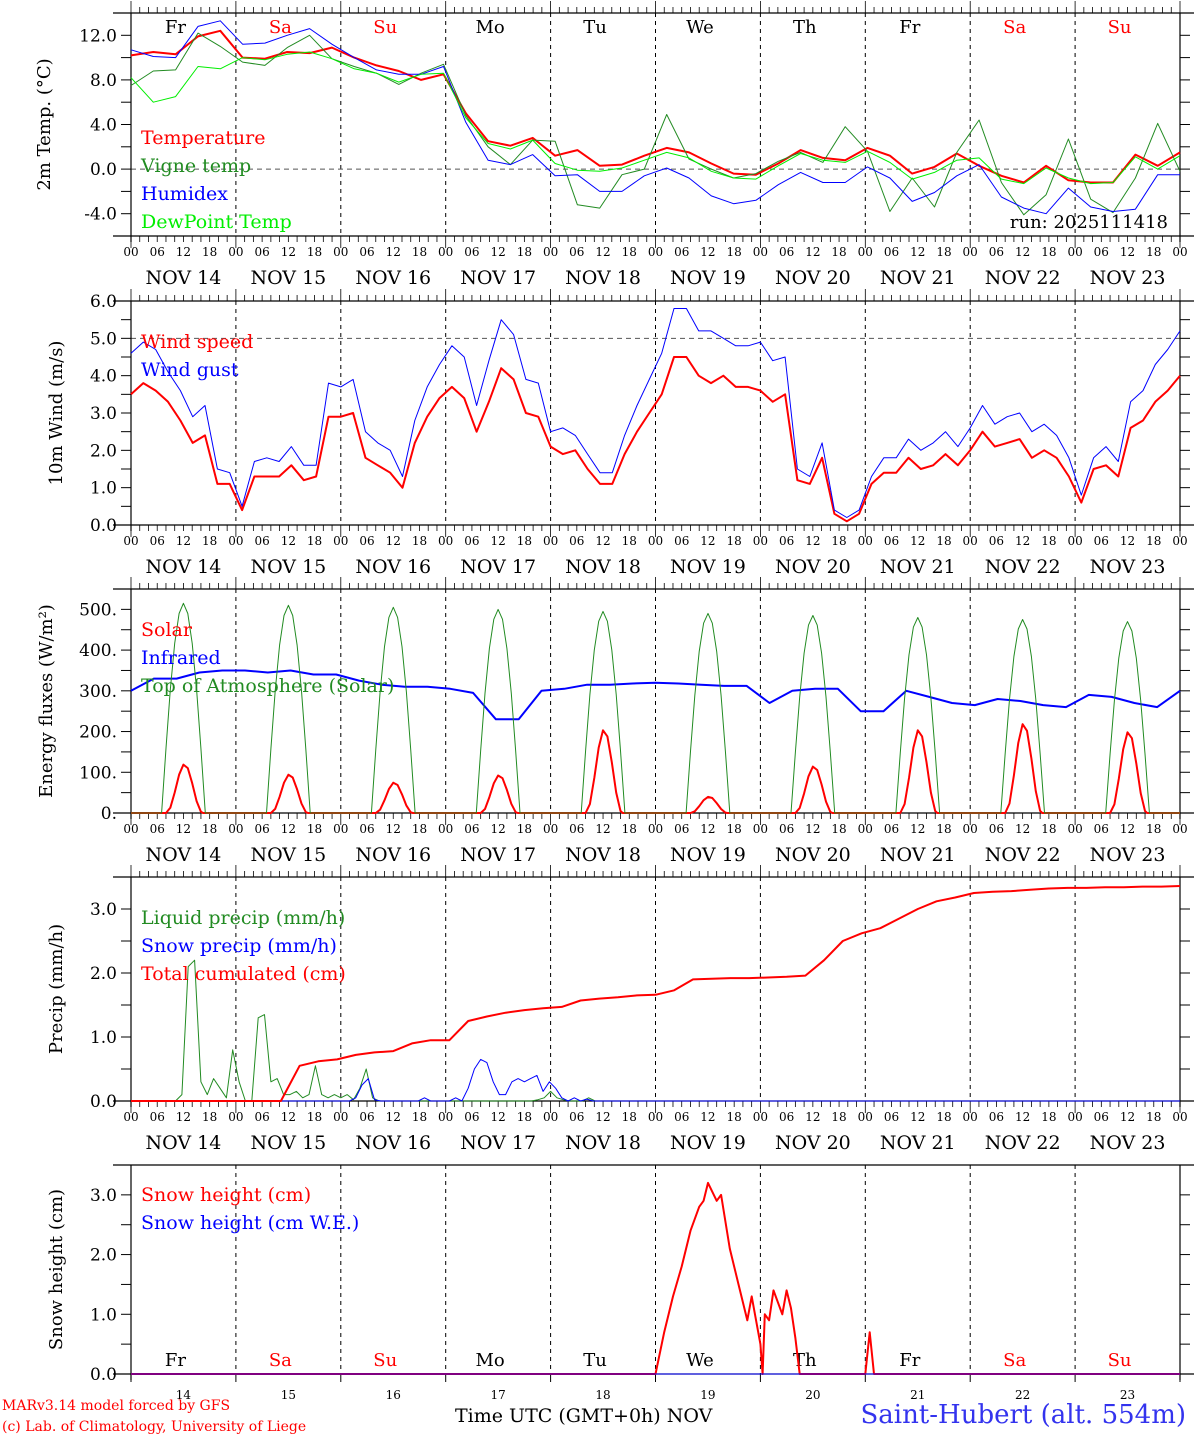 Image resolution: width=1194 pixels, height=1440 pixels. What do you see at coordinates (239, 946) in the screenshot?
I see `legend-entry: Snow precip (mm/h)` at bounding box center [239, 946].